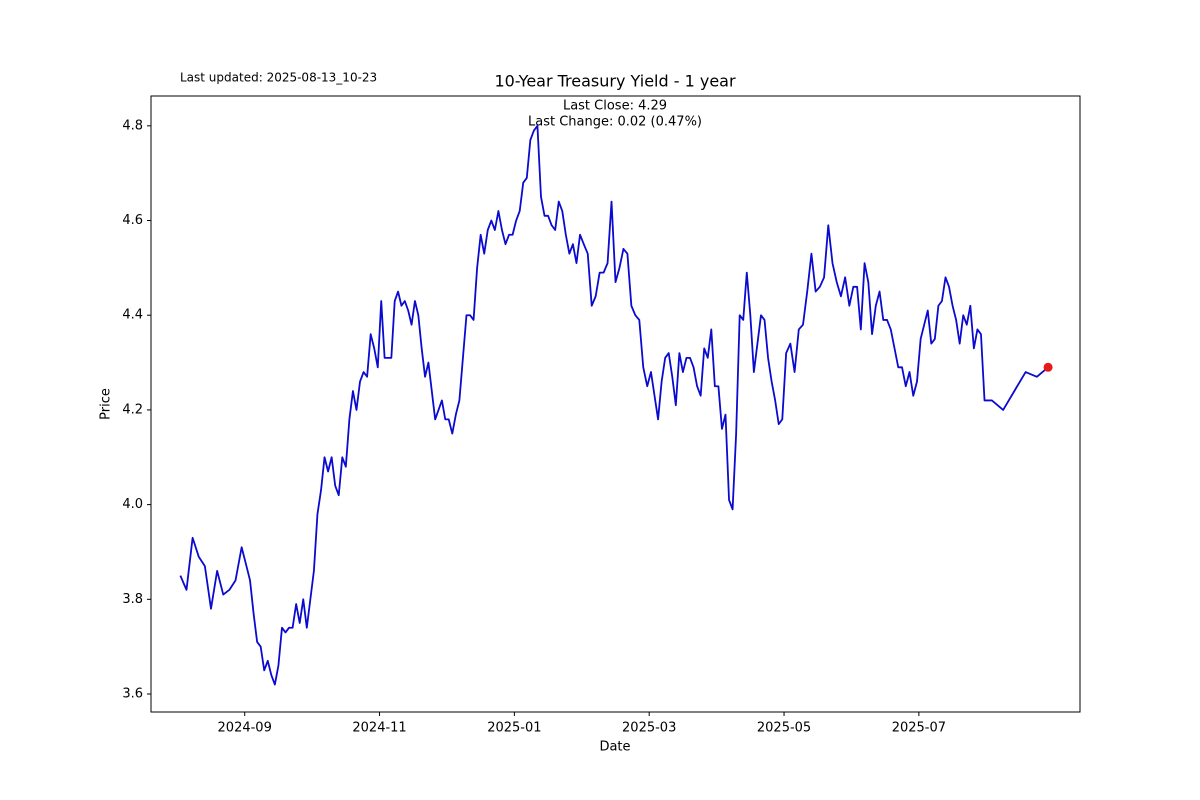 The width and height of the screenshot is (1200, 800). I want to click on y-tick-label: 4.6, so click(132, 220).